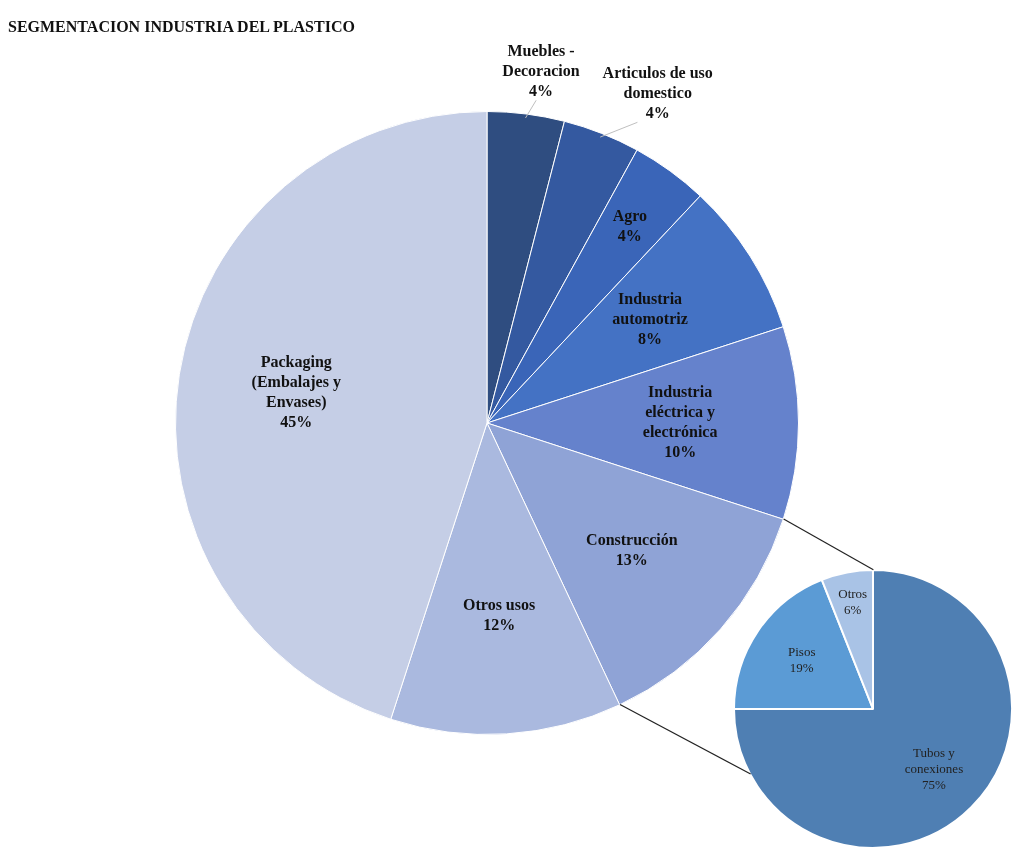  I want to click on data-label: 45%, so click(296, 421).